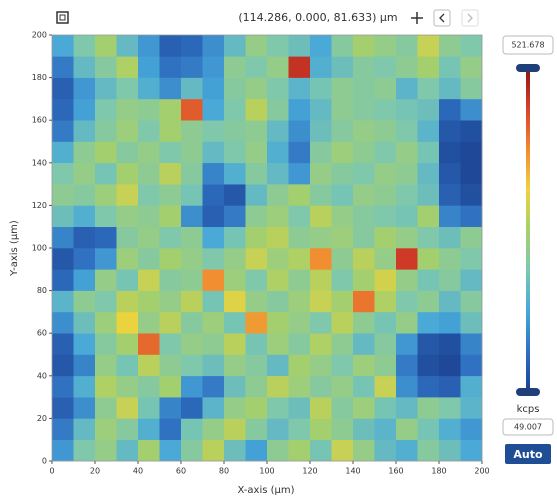 The height and width of the screenshot is (499, 557). What do you see at coordinates (14, 248) in the screenshot?
I see `y-axis-label: Y-axis (µm)` at bounding box center [14, 248].